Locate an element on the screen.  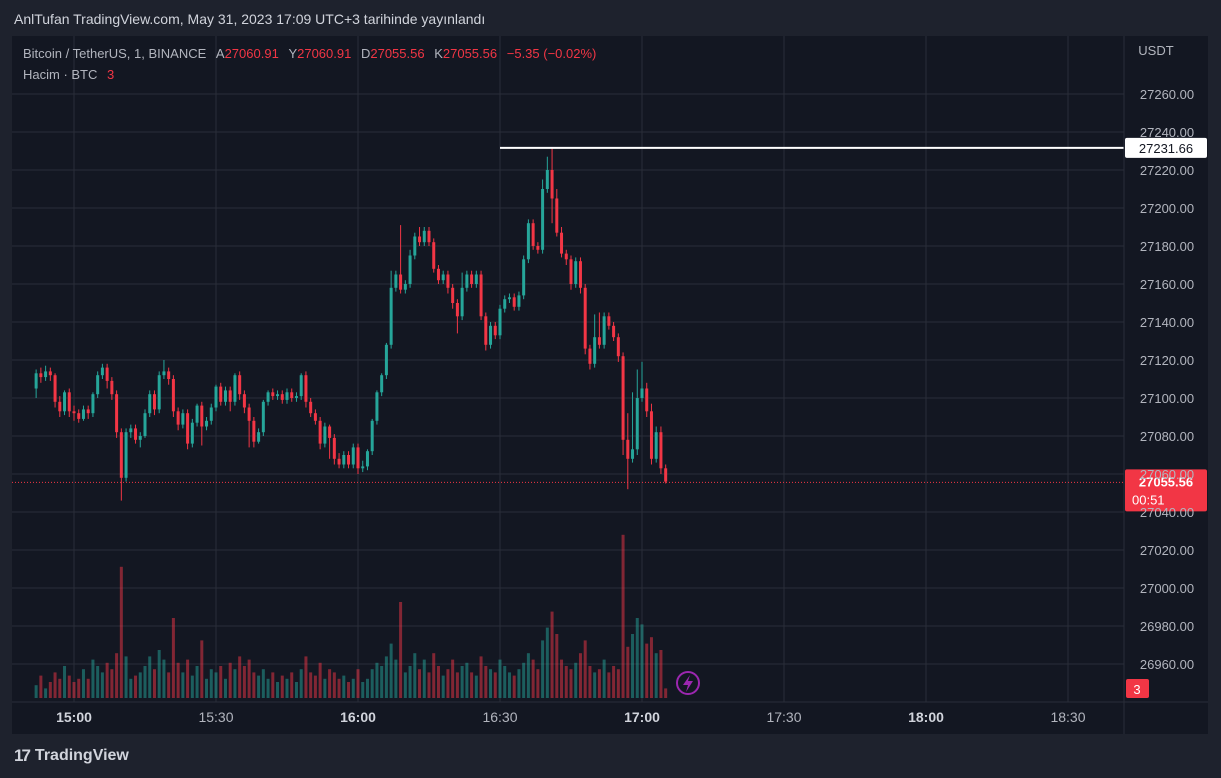
volume-value: 3 is located at coordinates (111, 74).